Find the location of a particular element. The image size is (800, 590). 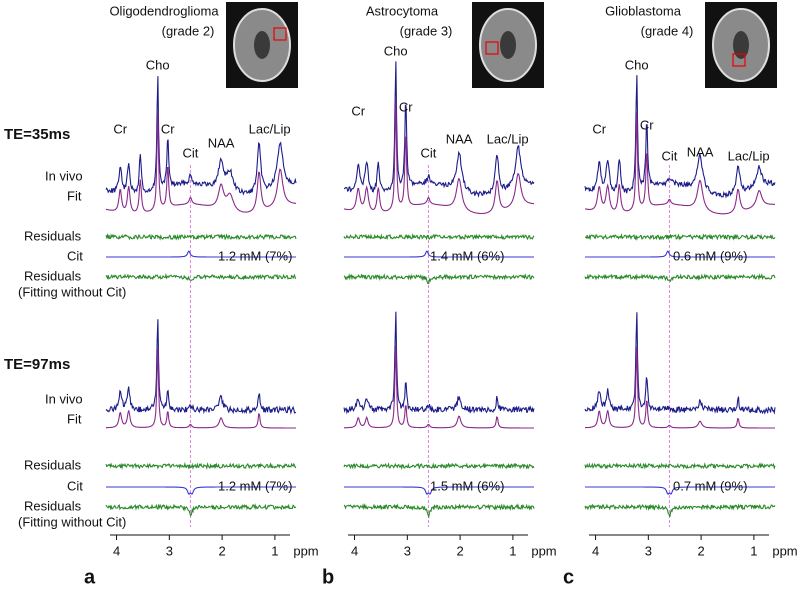

panel-letter: a is located at coordinates (90, 577).